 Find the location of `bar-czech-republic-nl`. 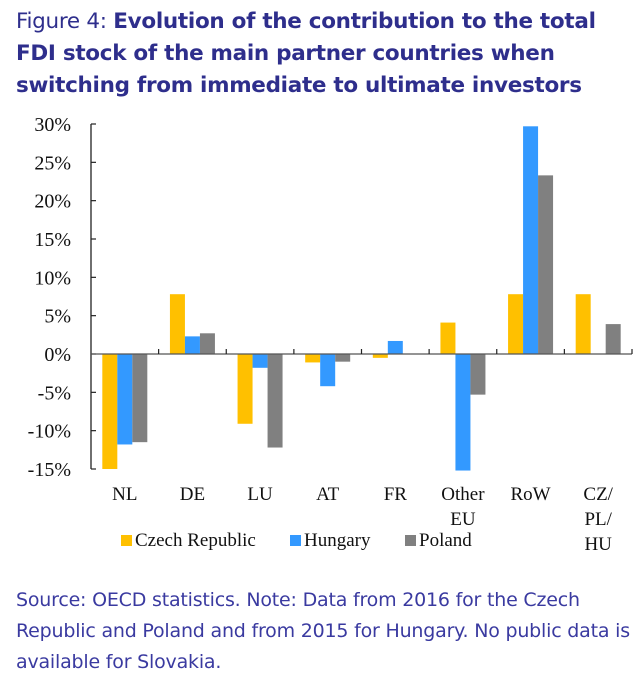

bar-czech-republic-nl is located at coordinates (110, 411).